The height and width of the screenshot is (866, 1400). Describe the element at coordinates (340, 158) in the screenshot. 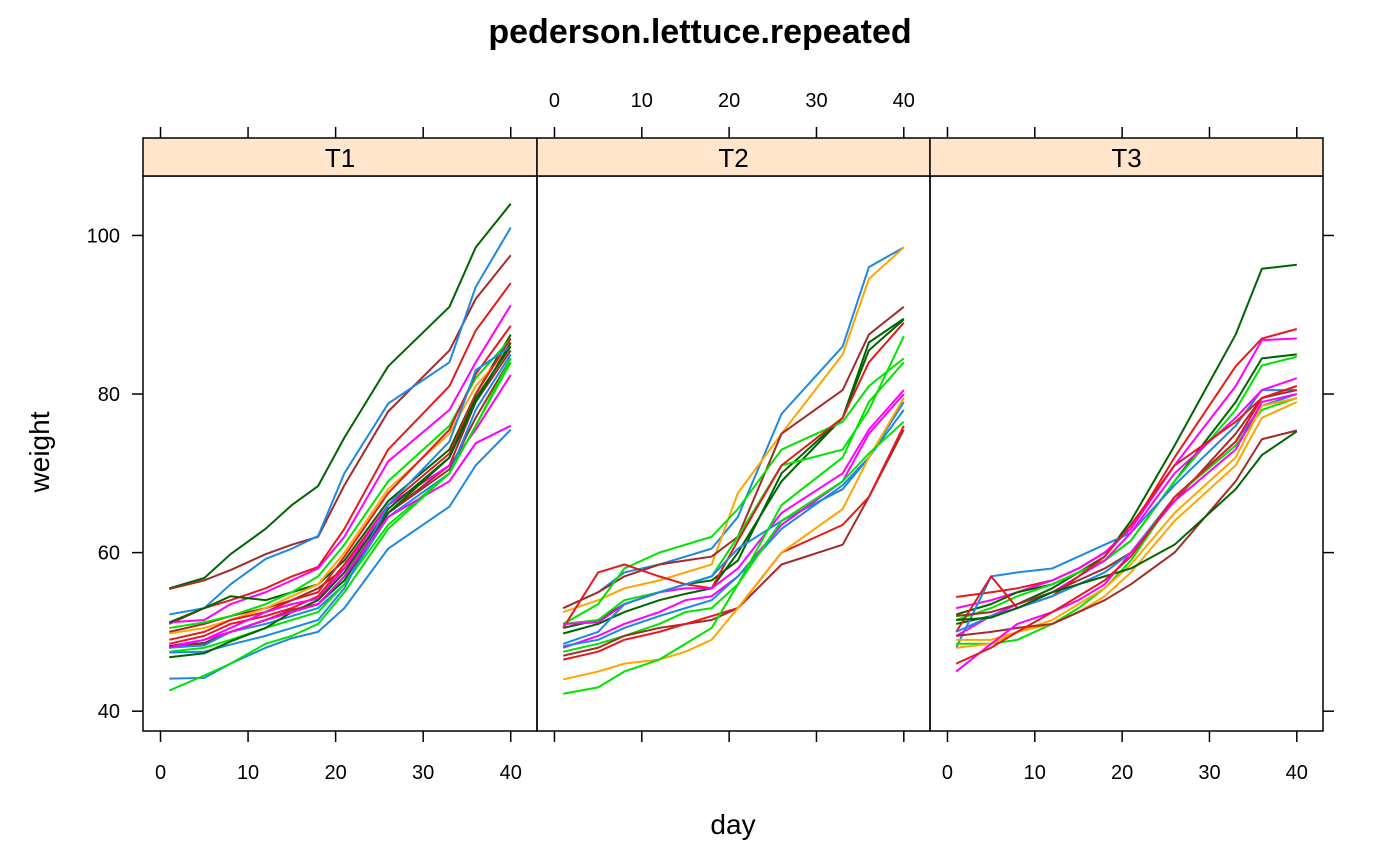

I see `strip-label: T1` at that location.